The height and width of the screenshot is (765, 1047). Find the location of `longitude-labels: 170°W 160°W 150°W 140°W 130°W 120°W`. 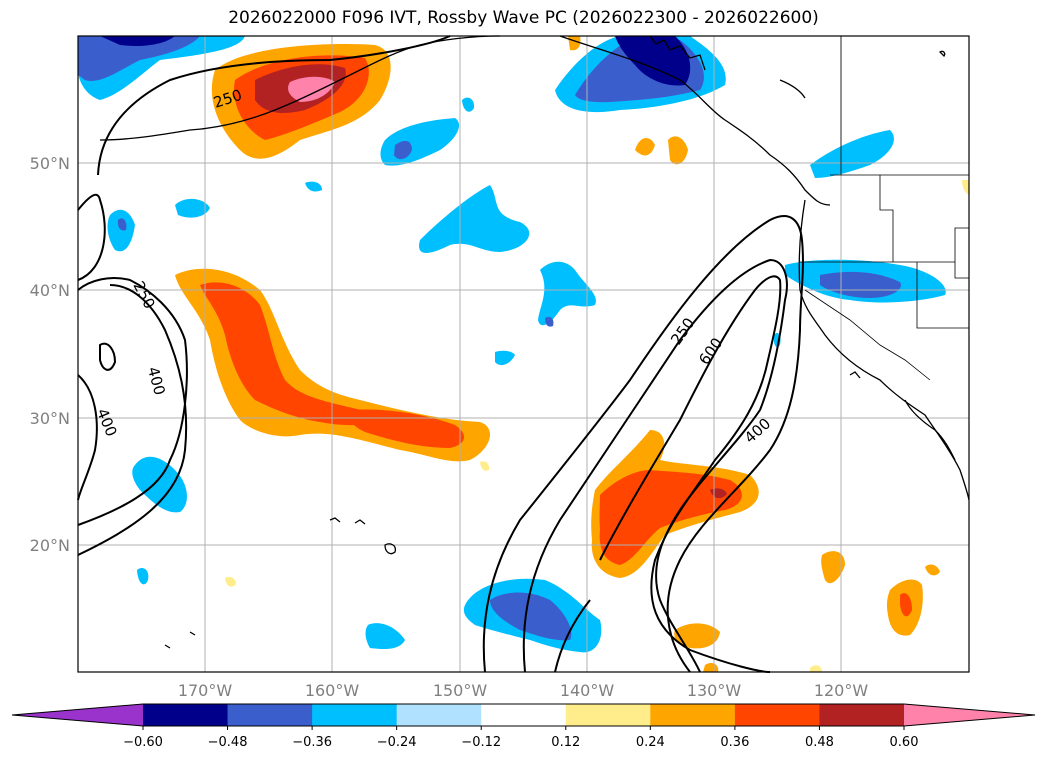

longitude-labels: 170°W 160°W 150°W 140°W 130°W 120°W is located at coordinates (523, 690).